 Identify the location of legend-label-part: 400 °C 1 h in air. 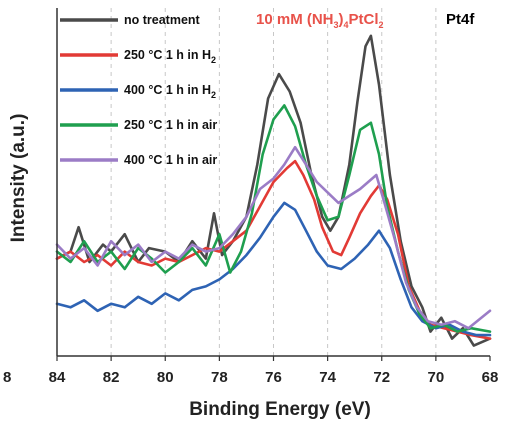
(170, 160).